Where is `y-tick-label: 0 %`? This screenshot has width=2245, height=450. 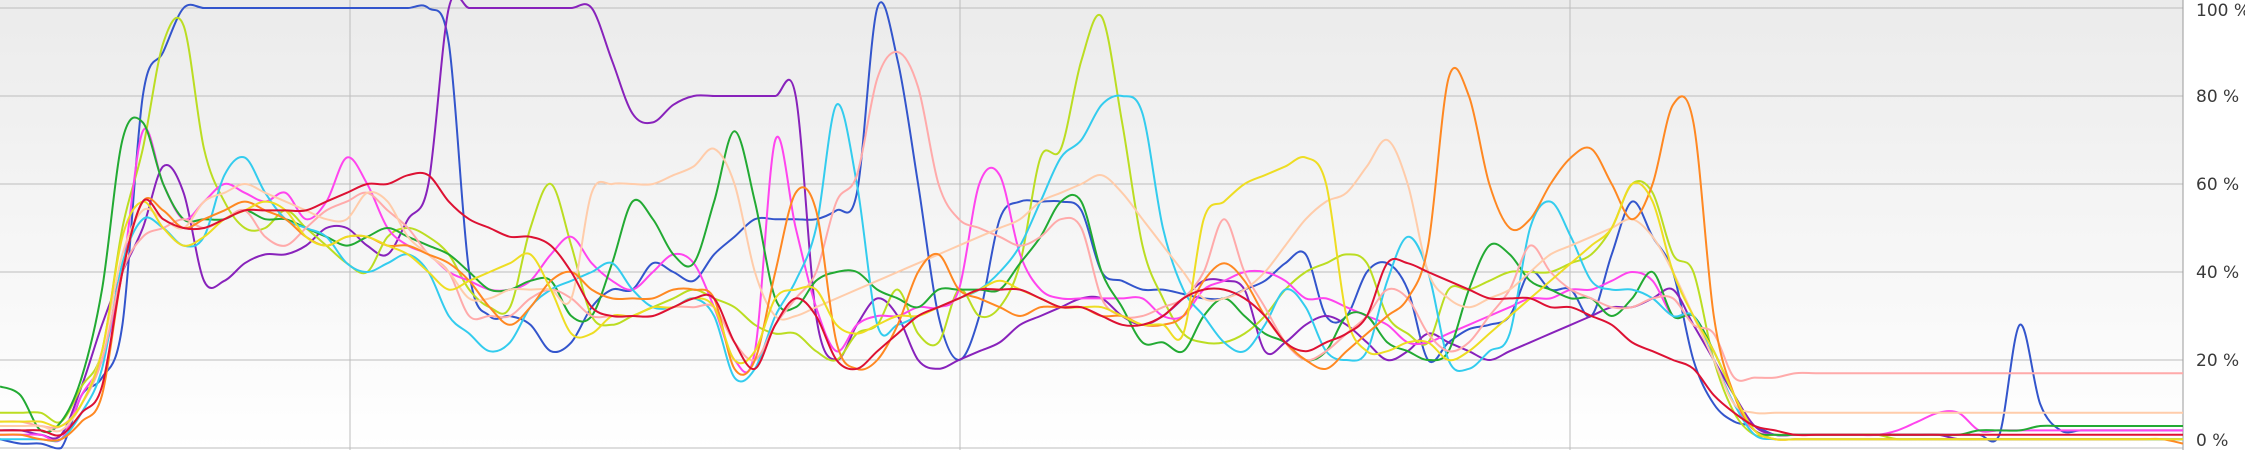
y-tick-label: 0 % is located at coordinates (2212, 440).